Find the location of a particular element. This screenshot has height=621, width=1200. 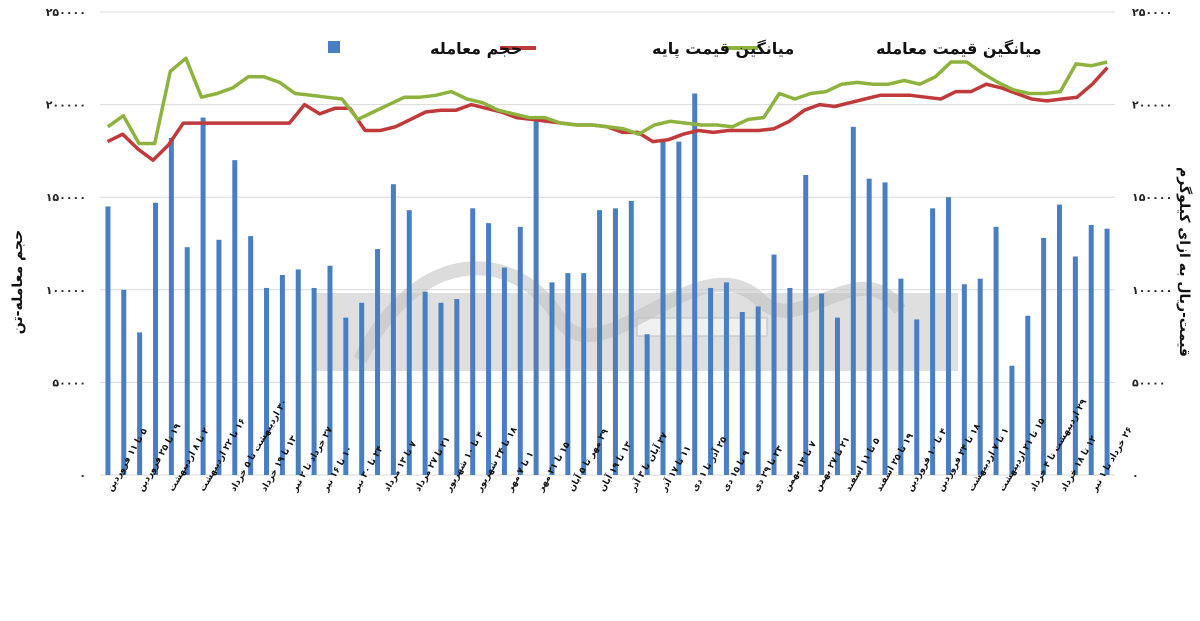

line-base-price is located at coordinates (607, 114).